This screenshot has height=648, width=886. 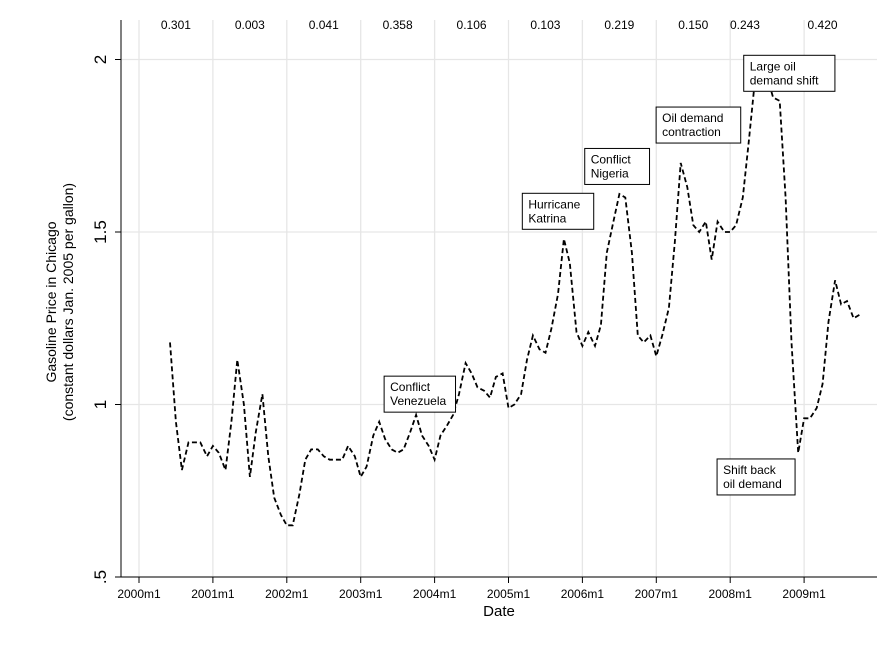 I want to click on y-tick-label: 1, so click(x=100, y=404).